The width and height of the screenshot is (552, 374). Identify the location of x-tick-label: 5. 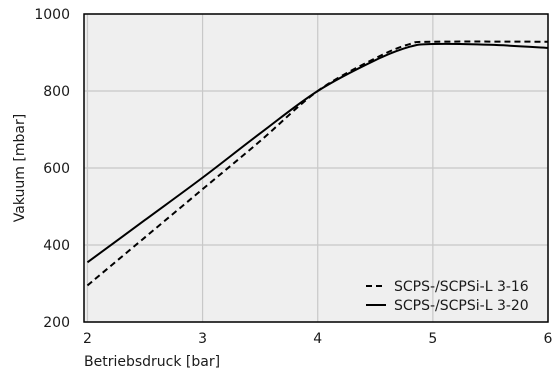
(432, 339).